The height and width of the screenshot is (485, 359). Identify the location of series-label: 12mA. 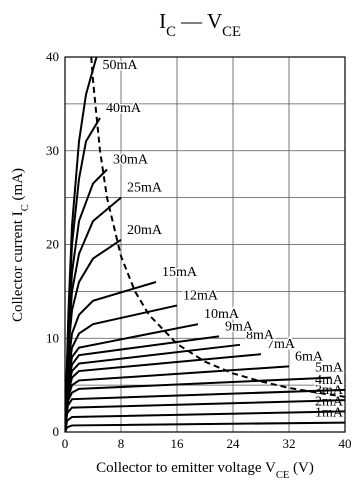
(201, 295).